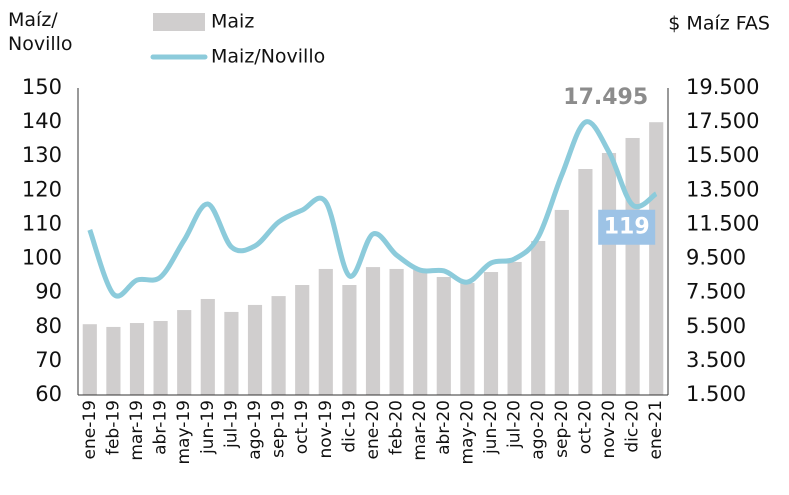  Describe the element at coordinates (208, 427) in the screenshot. I see `x-tick-label: jun-19` at that location.